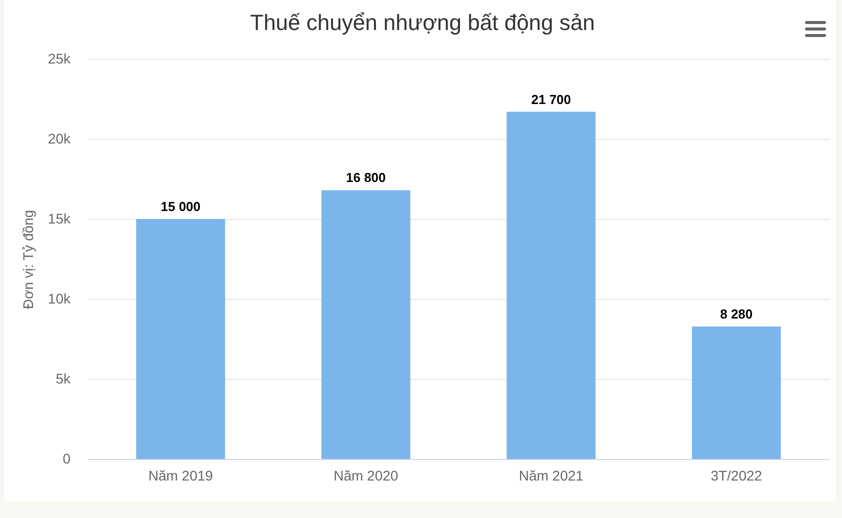  I want to click on x-tick-label: Năm 2021, so click(551, 476).